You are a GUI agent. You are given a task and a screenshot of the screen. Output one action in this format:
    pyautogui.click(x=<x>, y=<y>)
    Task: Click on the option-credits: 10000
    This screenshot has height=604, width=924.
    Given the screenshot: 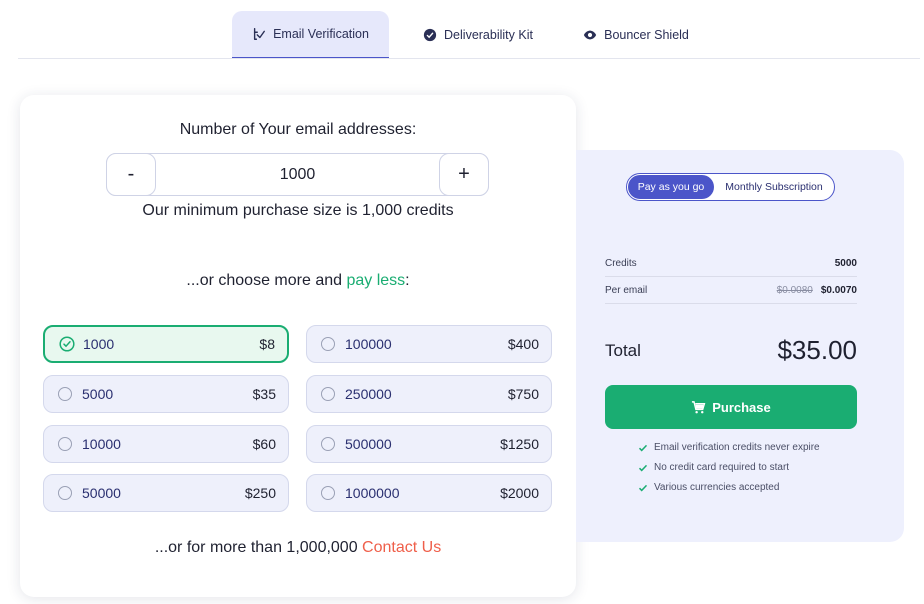 What is the action you would take?
    pyautogui.click(x=101, y=444)
    